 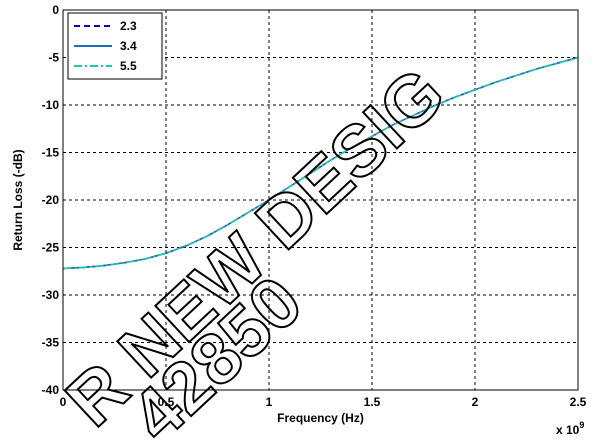 What do you see at coordinates (128, 26) in the screenshot?
I see `legend-label: 2.3` at bounding box center [128, 26].